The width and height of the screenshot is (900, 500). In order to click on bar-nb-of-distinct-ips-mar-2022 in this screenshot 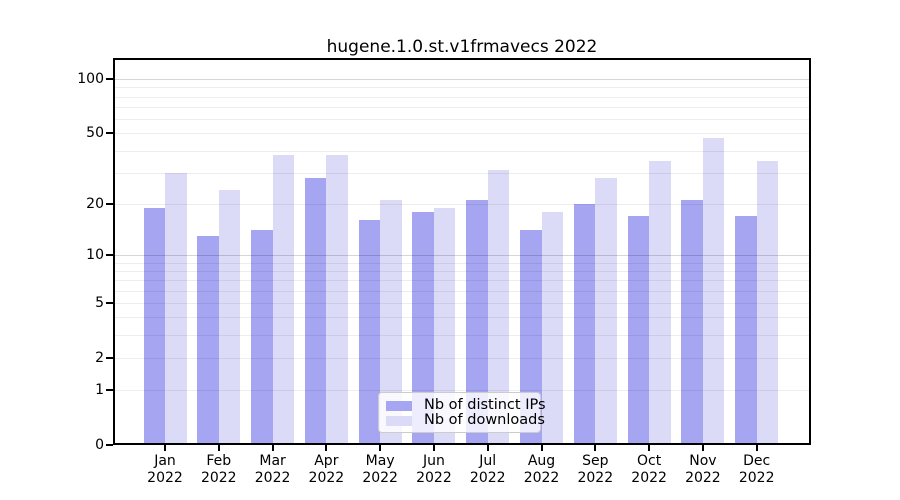, I will do `click(262, 337)`.